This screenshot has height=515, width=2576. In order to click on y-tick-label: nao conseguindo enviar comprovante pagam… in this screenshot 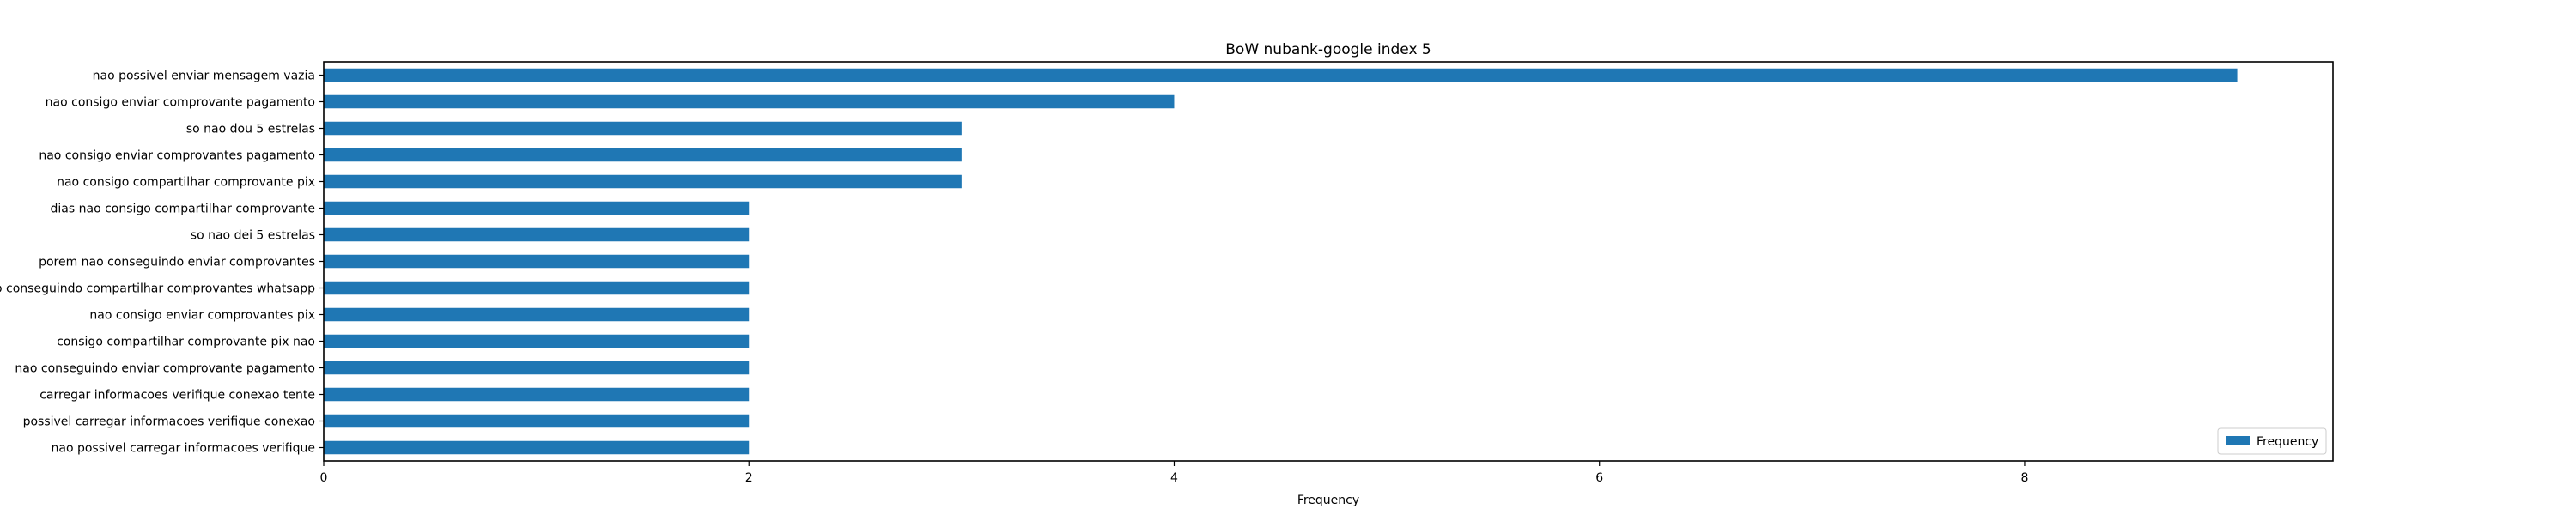, I will do `click(165, 369)`.